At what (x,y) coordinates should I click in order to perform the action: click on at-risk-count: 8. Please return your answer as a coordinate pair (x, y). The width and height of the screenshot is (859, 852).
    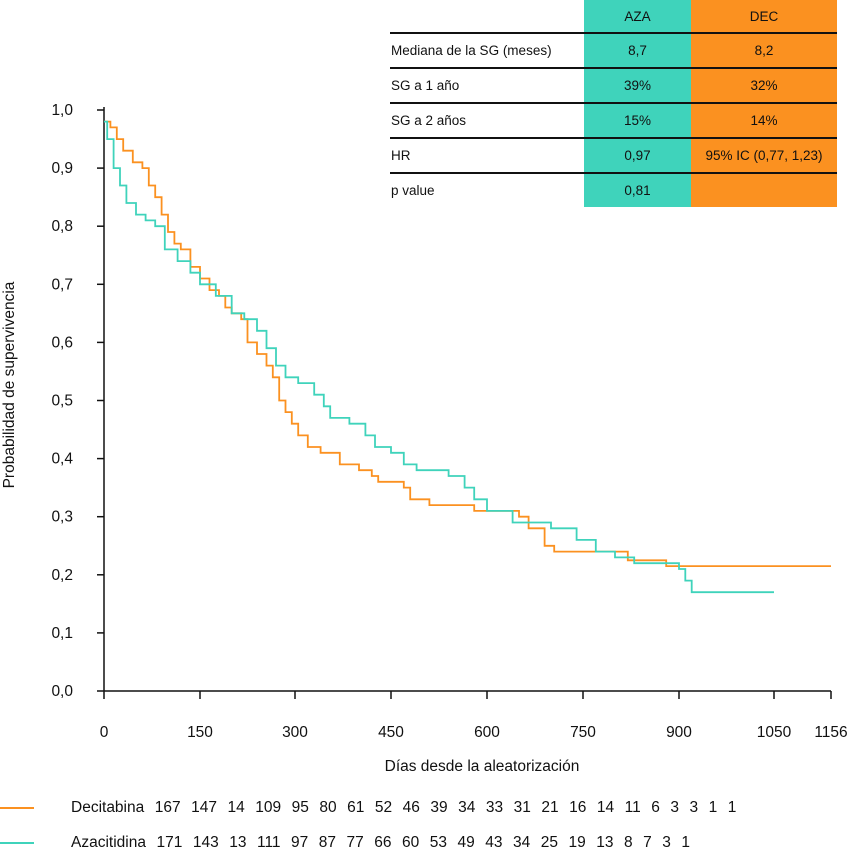
    Looking at the image, I should click on (628, 842).